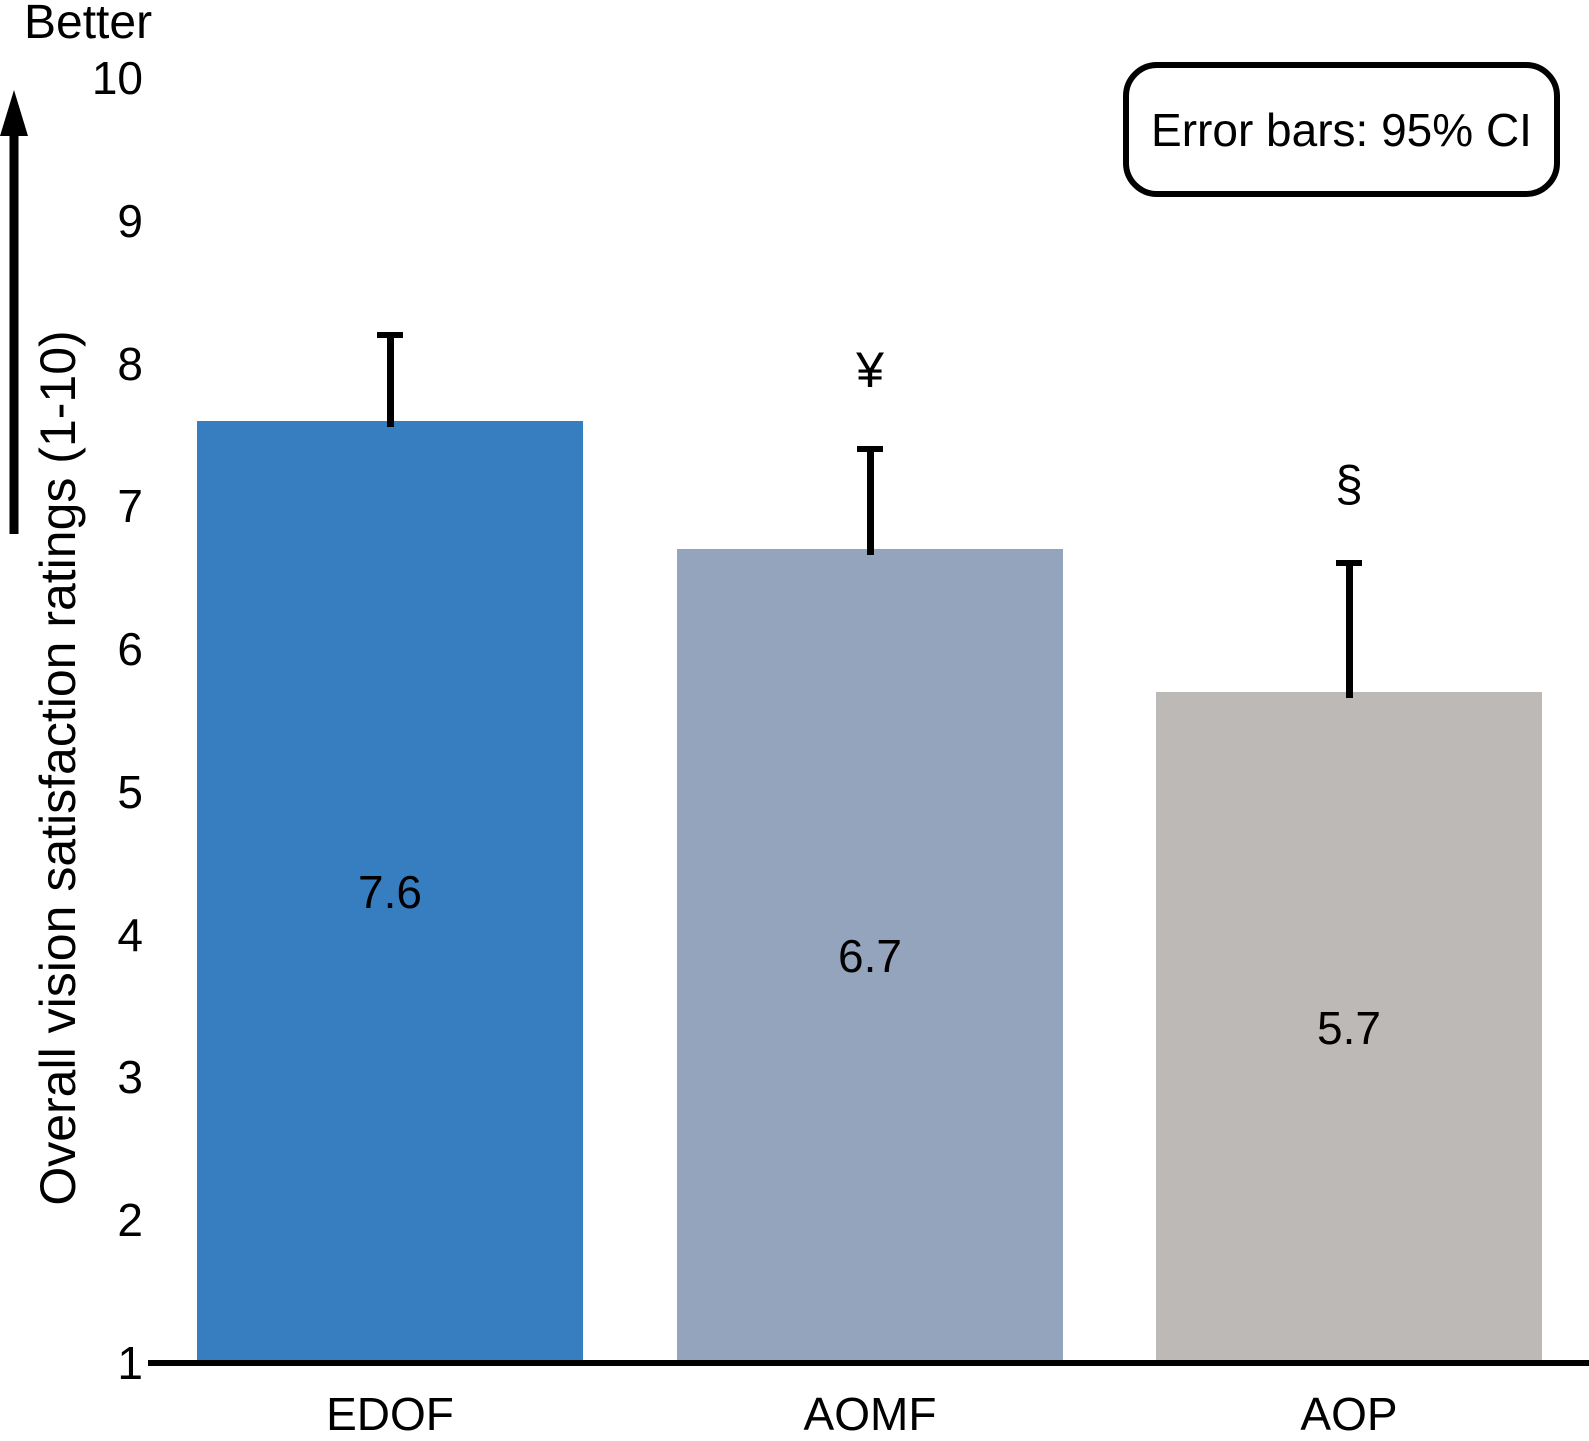  I want to click on x-axis-label-aomf: AOMF, so click(870, 1414).